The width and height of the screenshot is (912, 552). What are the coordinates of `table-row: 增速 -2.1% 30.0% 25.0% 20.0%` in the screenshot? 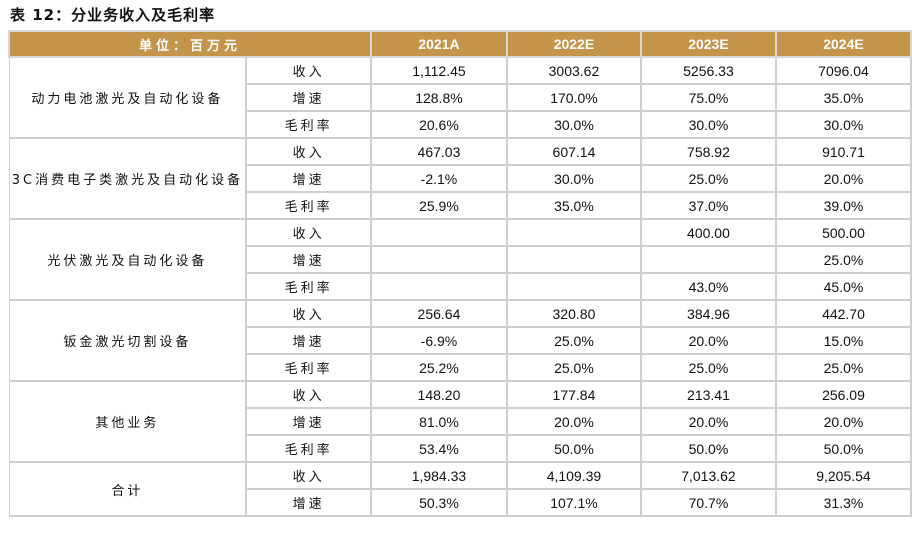 It's located at (460, 178).